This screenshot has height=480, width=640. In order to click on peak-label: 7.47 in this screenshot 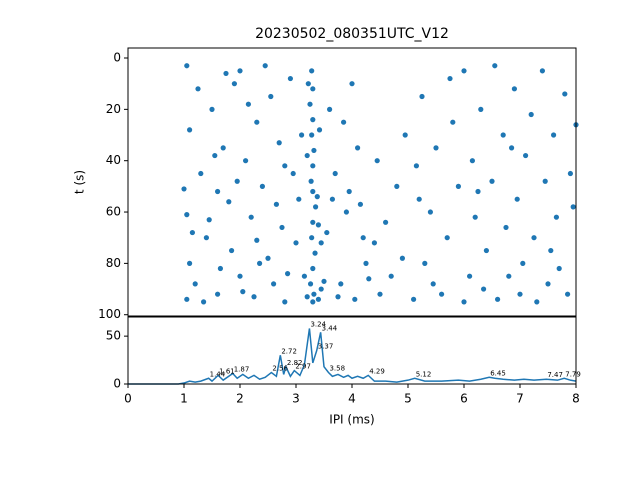, I will do `click(555, 375)`.